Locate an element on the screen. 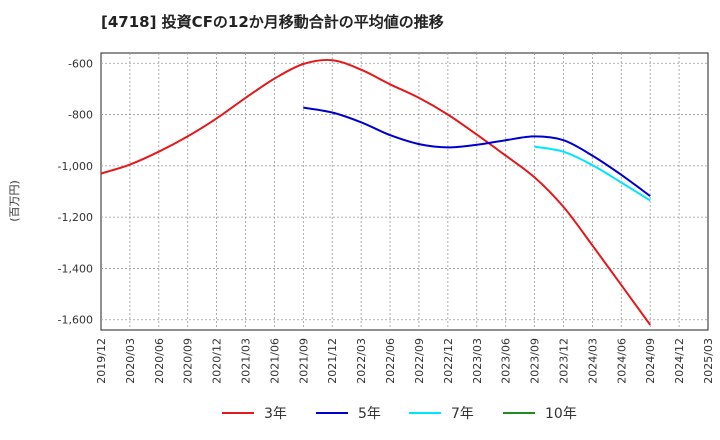  x-tick-label: 2023/09 is located at coordinates (535, 361).